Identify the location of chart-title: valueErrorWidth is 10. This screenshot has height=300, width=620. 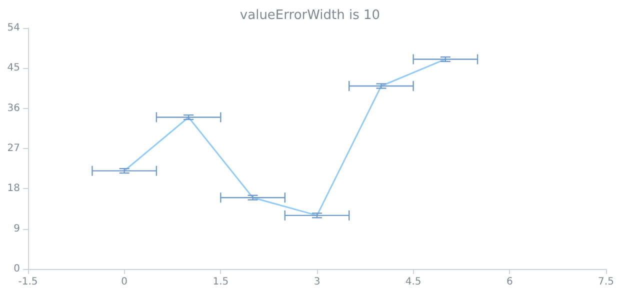
(310, 15).